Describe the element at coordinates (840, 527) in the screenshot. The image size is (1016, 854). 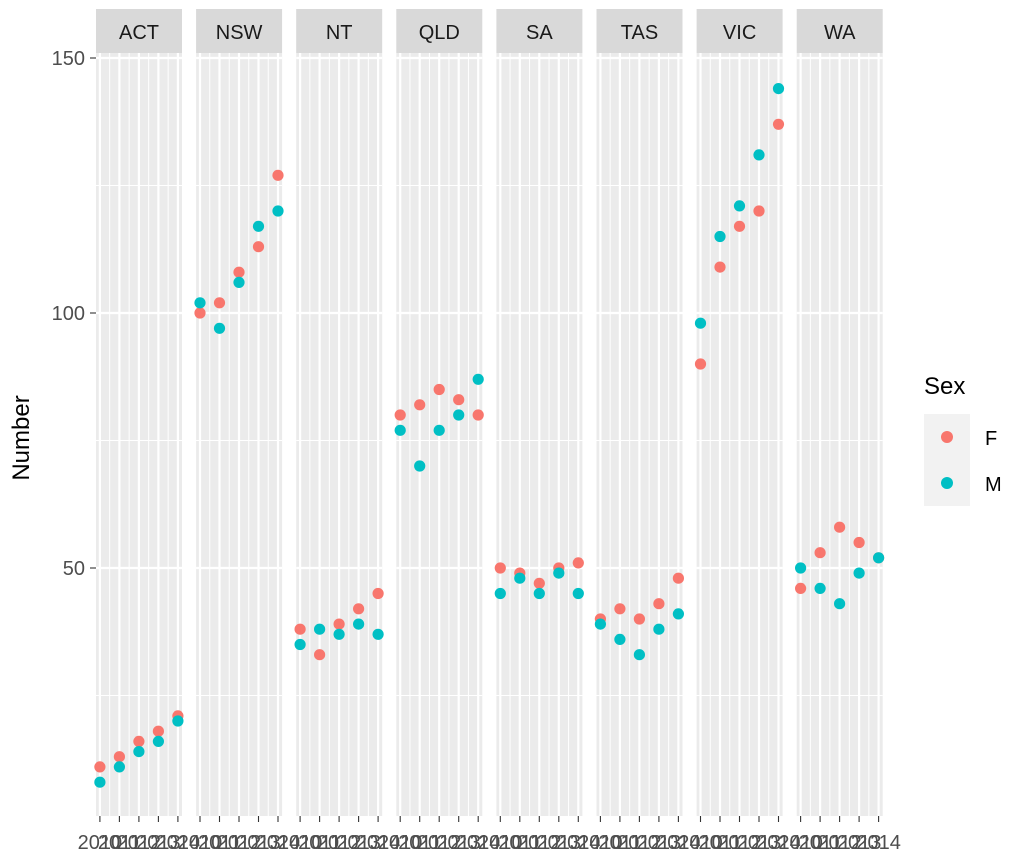
I see `point-f-wa-2012` at that location.